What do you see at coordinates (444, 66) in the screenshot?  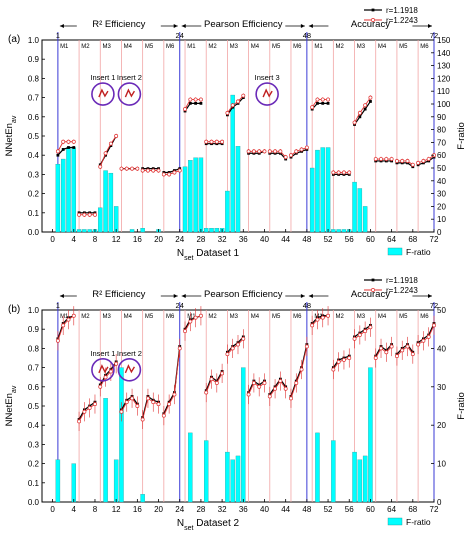 I see `right-tick-label: 130` at bounding box center [444, 66].